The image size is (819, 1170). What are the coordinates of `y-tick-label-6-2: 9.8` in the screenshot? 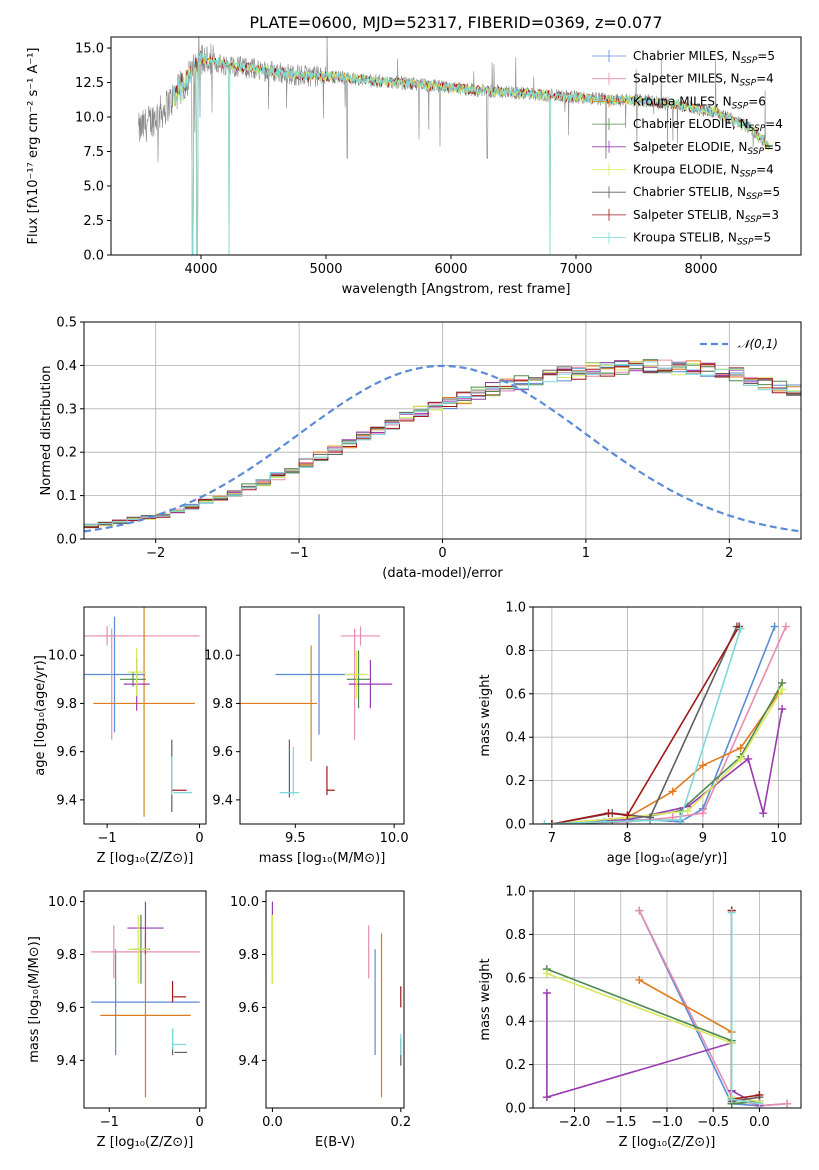 It's located at (248, 955).